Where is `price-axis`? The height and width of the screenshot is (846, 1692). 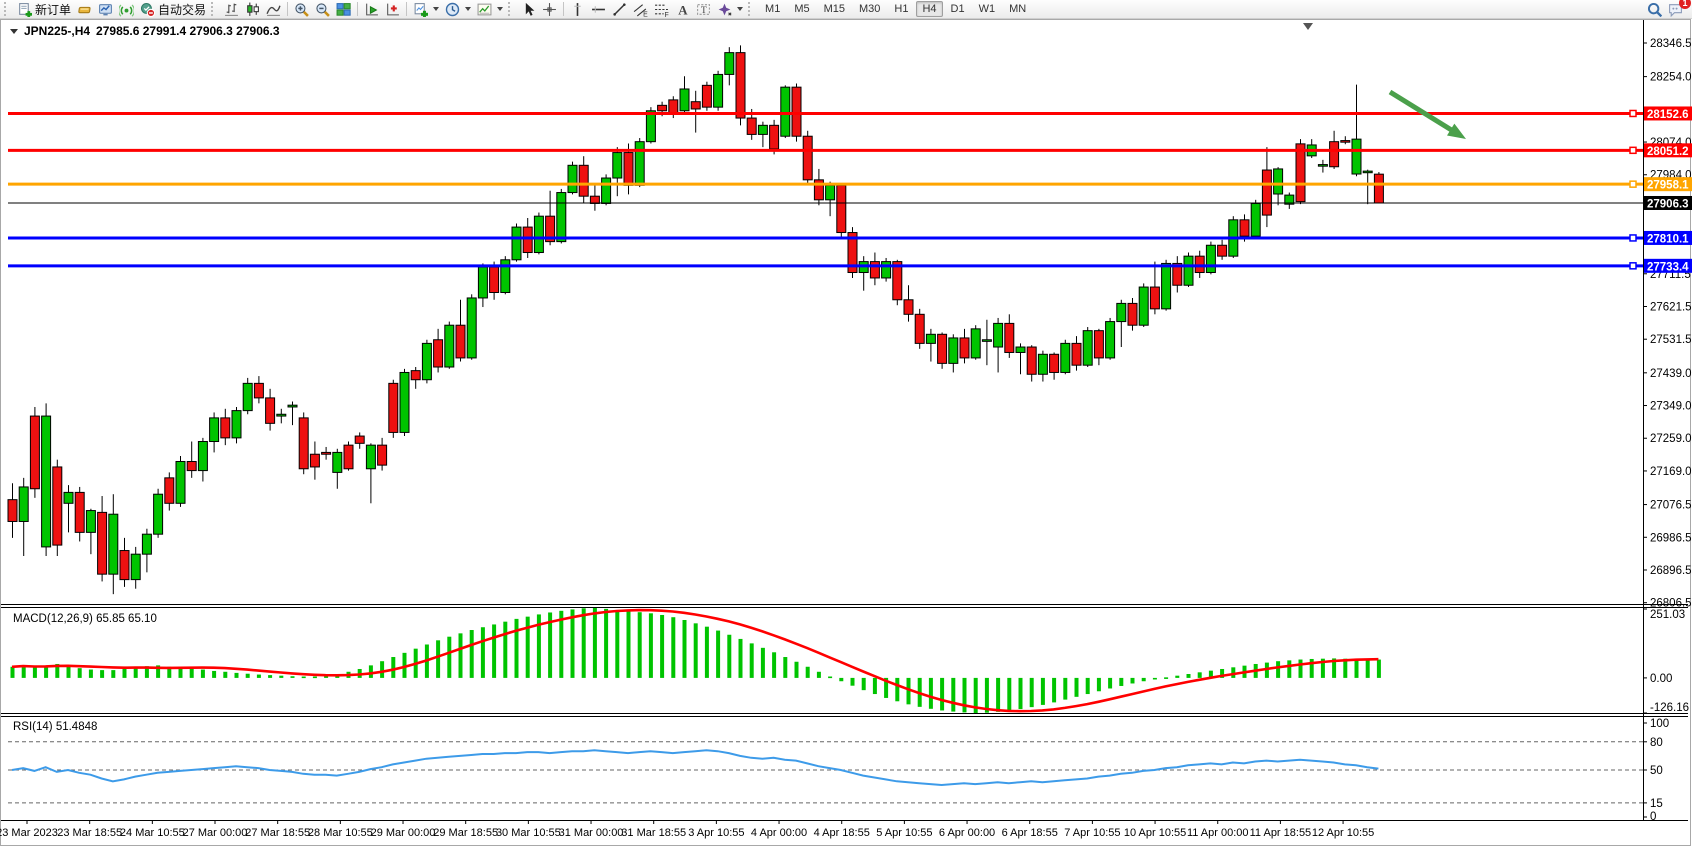 price-axis is located at coordinates (1667, 419).